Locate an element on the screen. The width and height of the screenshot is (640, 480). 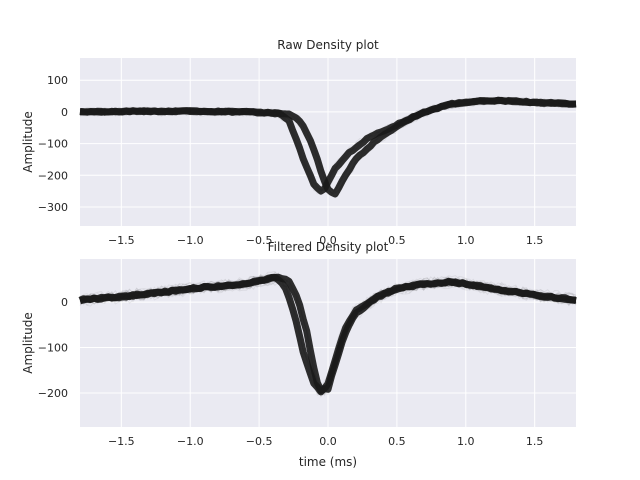
filtered-density-x-ticks: −1.5 −1.0 −0.5 0.0 0.5 1.0 1.5 is located at coordinates (325, 441).